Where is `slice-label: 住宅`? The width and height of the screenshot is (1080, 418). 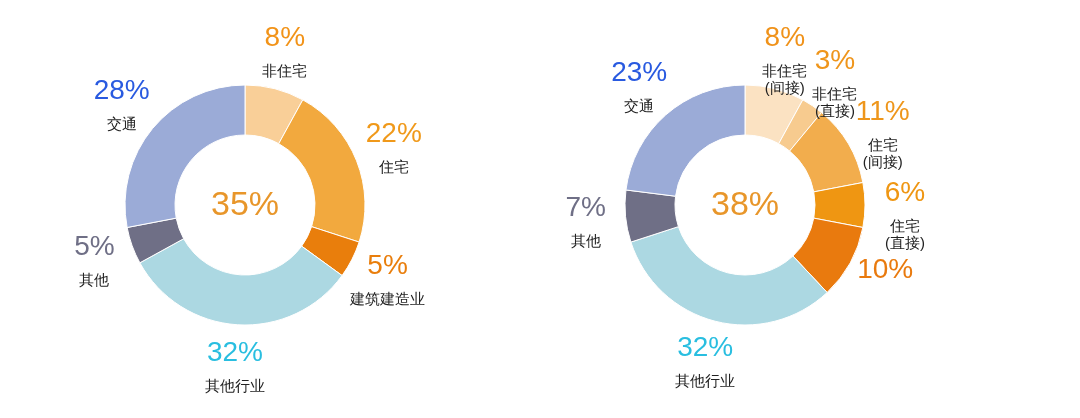 slice-label: 住宅 is located at coordinates (393, 167).